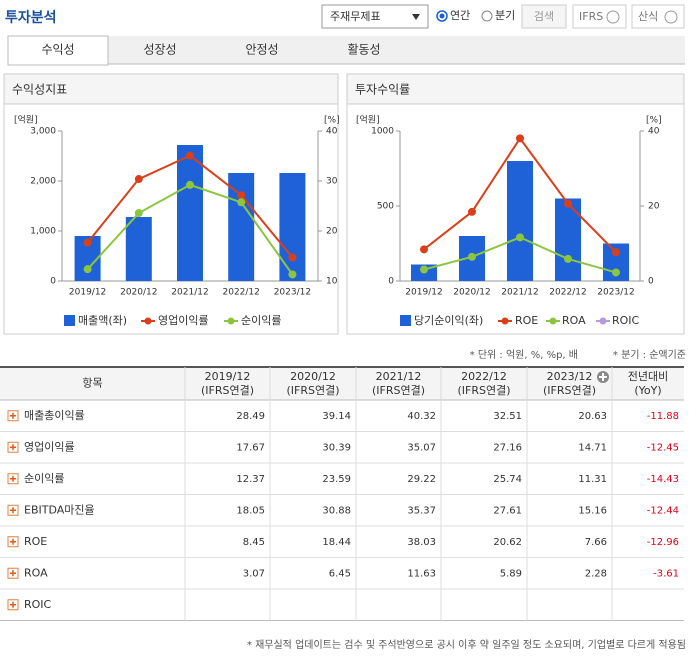  Describe the element at coordinates (36, 572) in the screenshot. I see `row-name: ROA` at that location.